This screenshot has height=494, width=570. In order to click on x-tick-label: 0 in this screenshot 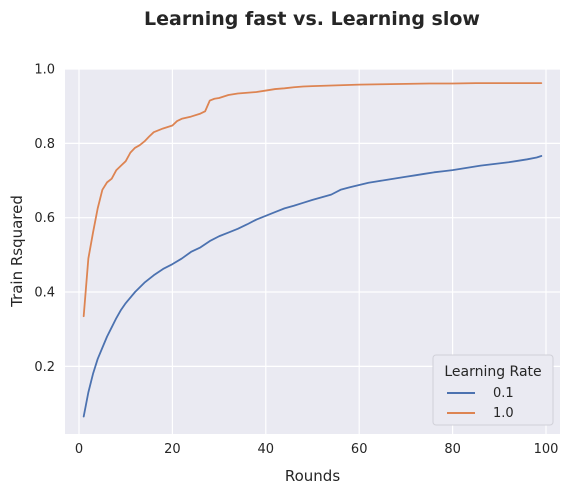, I will do `click(79, 449)`.